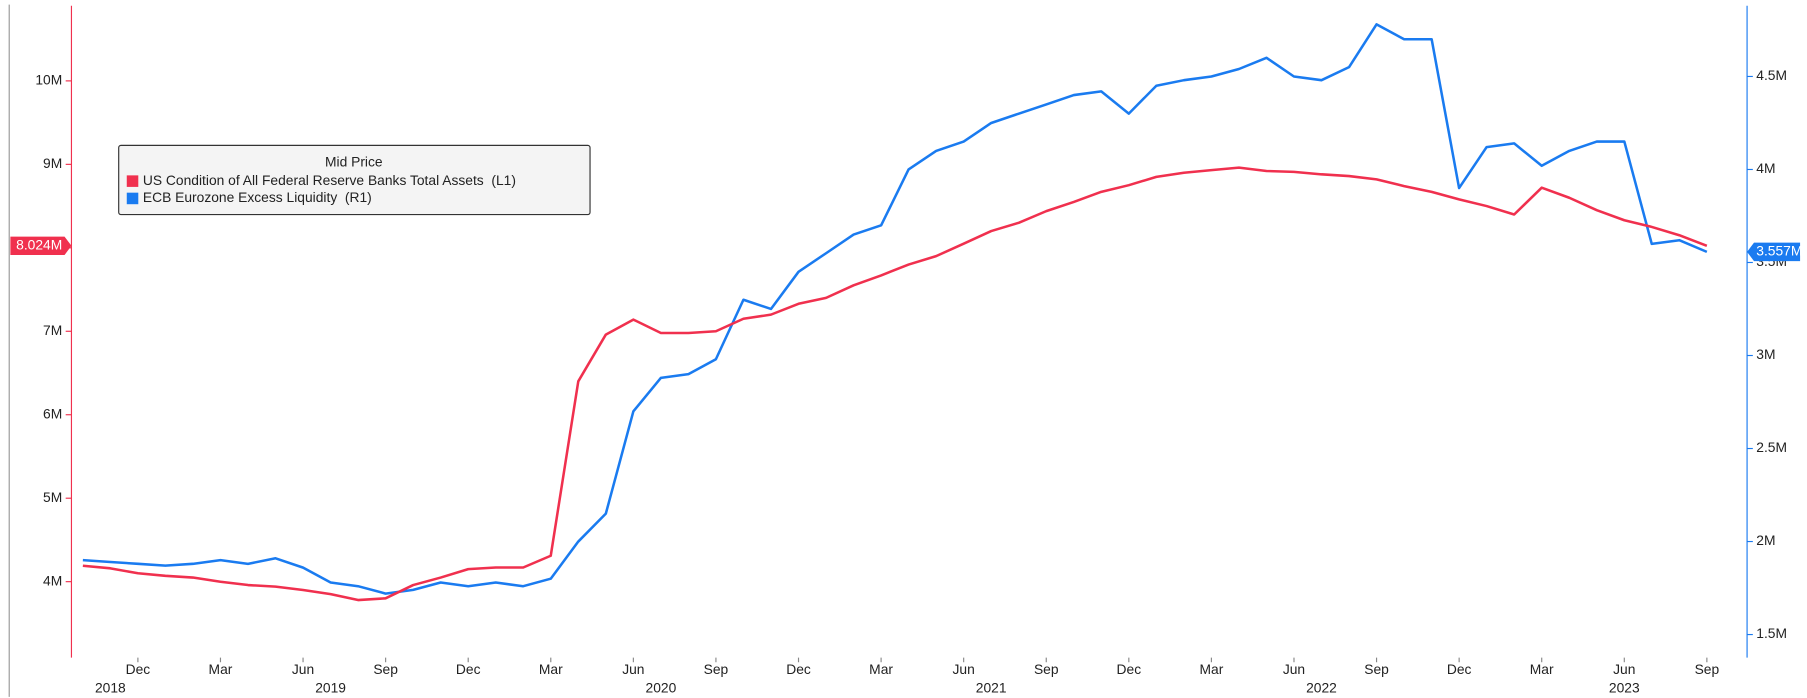  What do you see at coordinates (661, 687) in the screenshot?
I see `x-year-label: 2020` at bounding box center [661, 687].